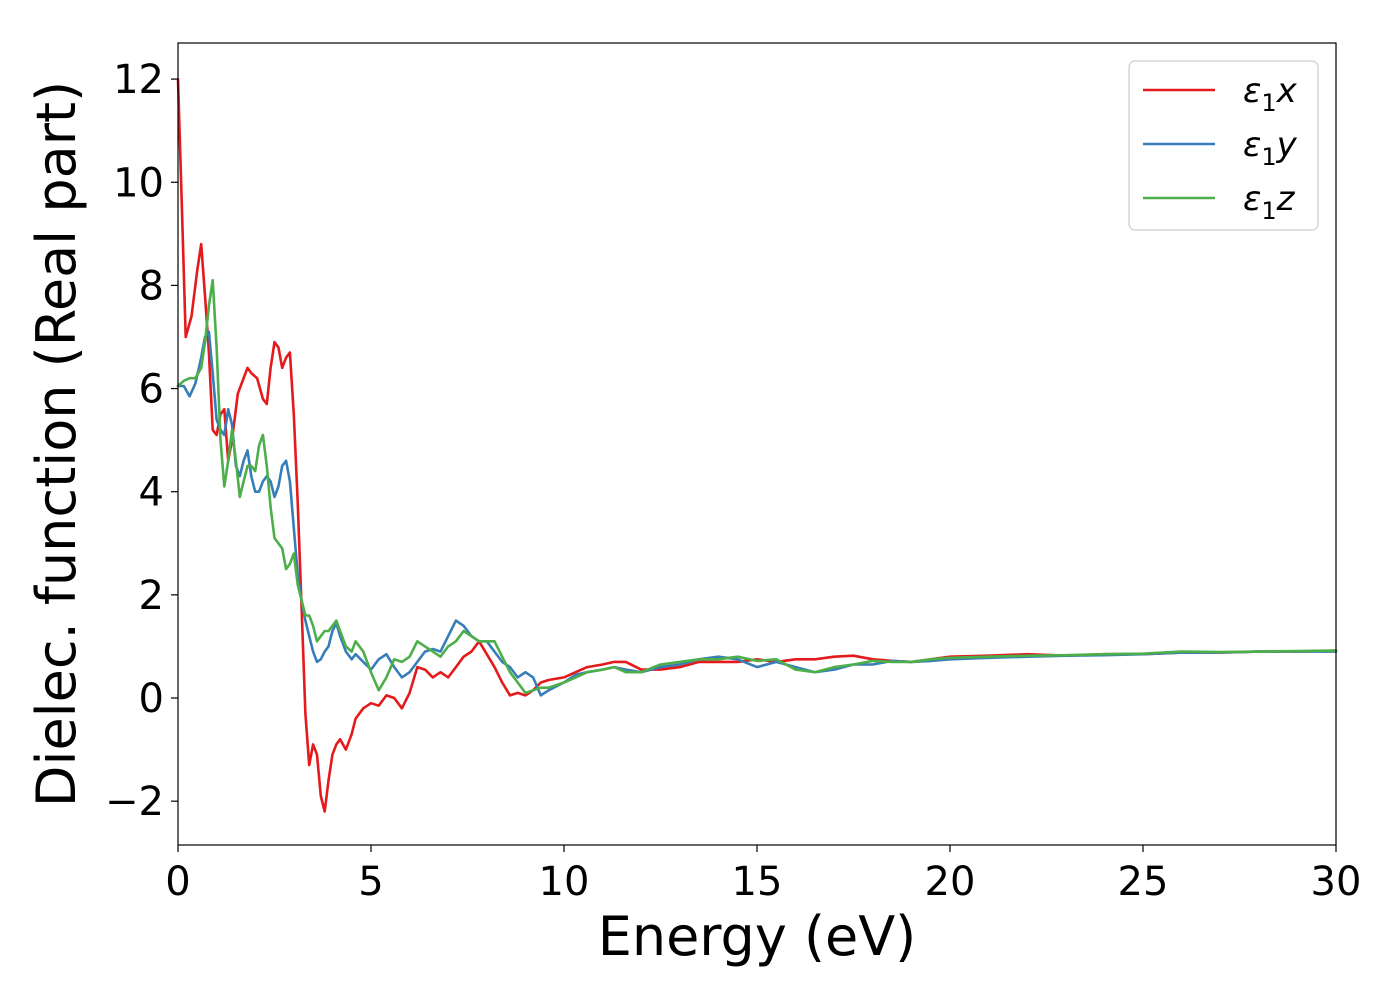  Describe the element at coordinates (1336, 882) in the screenshot. I see `x-tick-label: 30` at that location.